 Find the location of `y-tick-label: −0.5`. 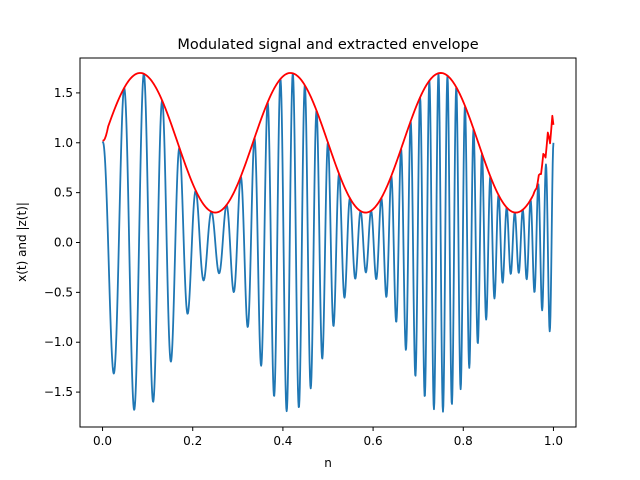

y-tick-label: −0.5 is located at coordinates (58, 292).